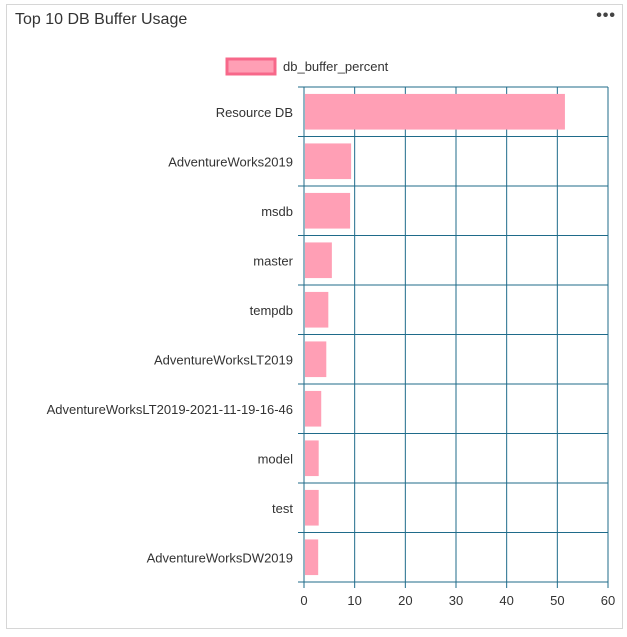 This screenshot has height=637, width=627. I want to click on x-tick-label: 50, so click(557, 600).